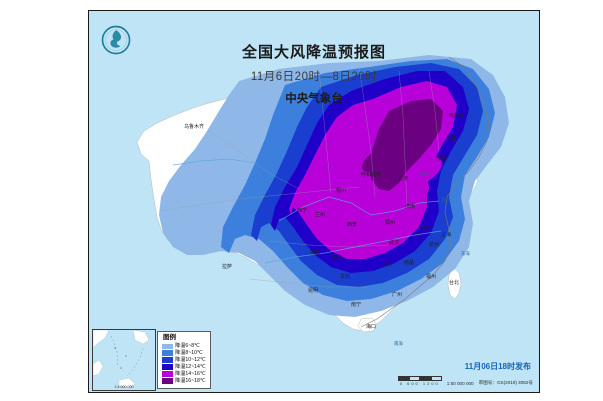  Describe the element at coordinates (190, 367) in the screenshot. I see `legend-item-label: 降温12~14℃` at that location.